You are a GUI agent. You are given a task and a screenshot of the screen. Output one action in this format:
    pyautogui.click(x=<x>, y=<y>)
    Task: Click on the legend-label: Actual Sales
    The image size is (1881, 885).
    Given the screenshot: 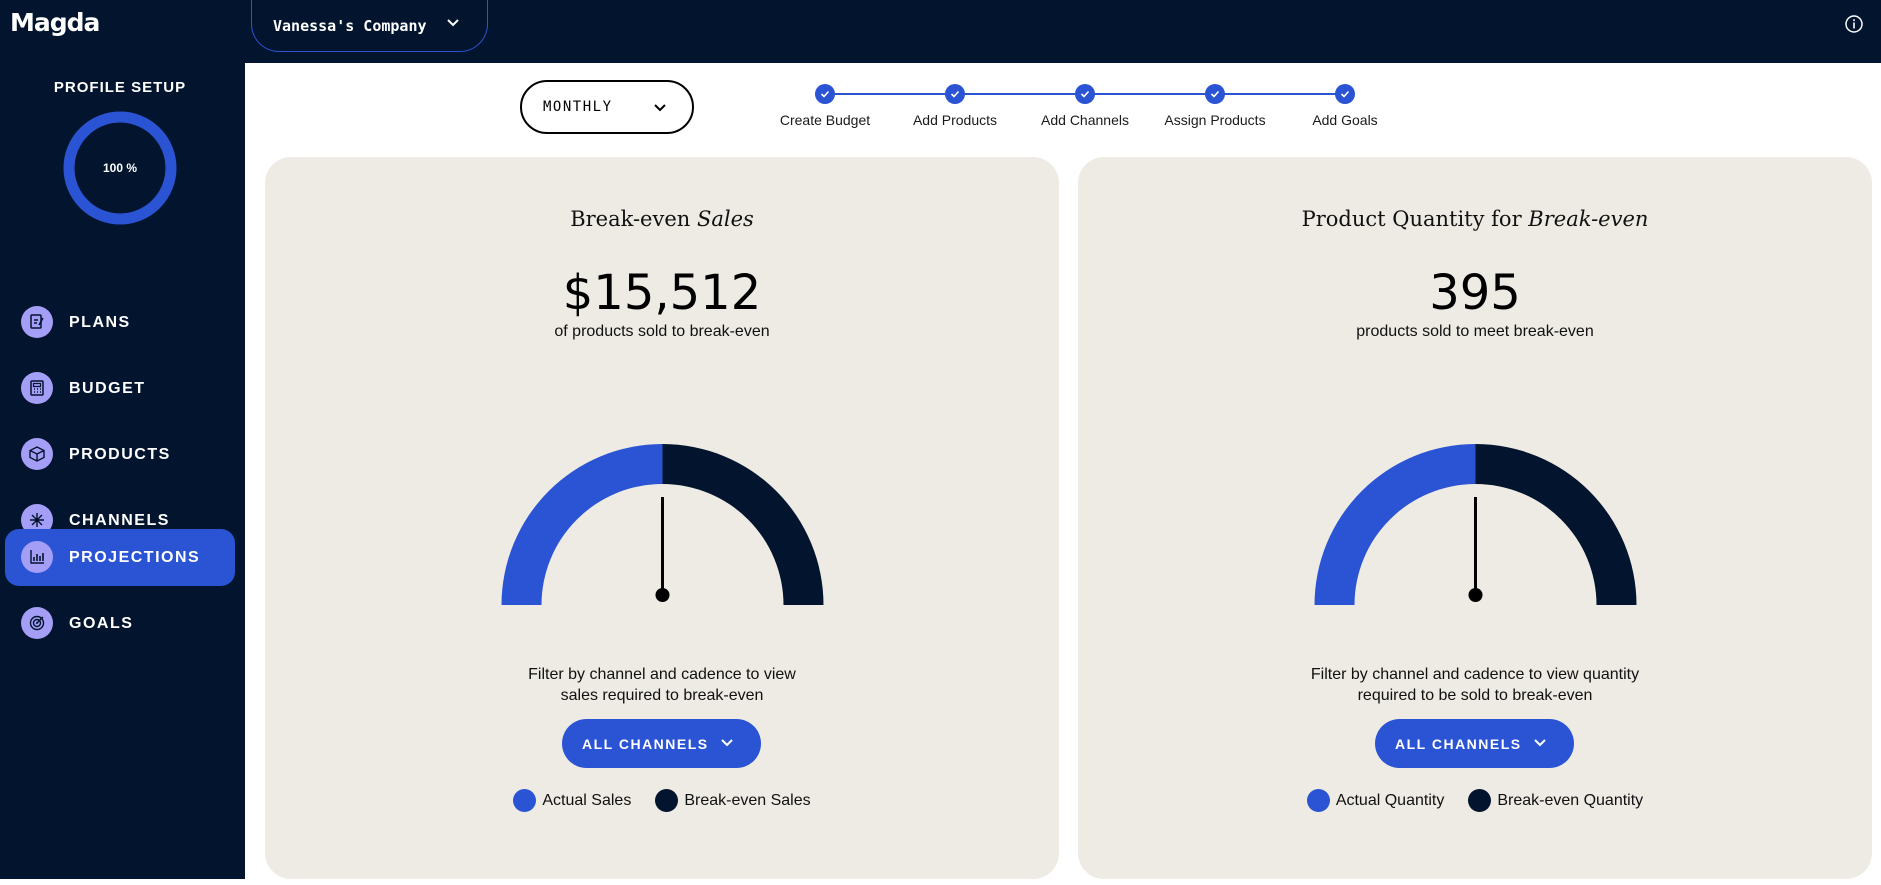 What is the action you would take?
    pyautogui.click(x=587, y=800)
    